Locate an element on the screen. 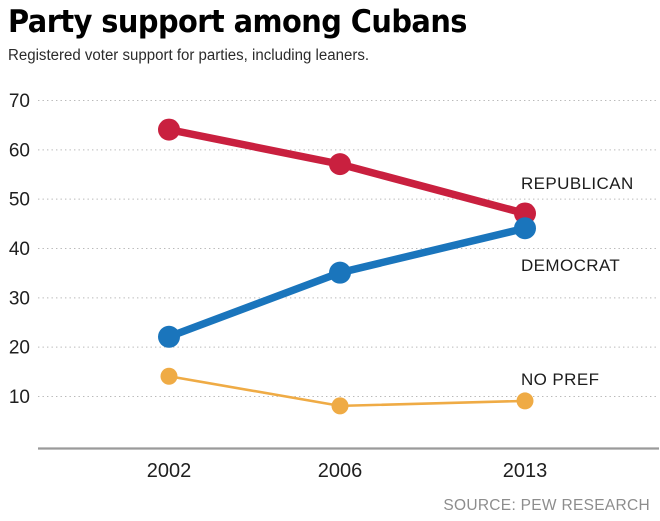  data-point-democrat-2002 is located at coordinates (169, 336).